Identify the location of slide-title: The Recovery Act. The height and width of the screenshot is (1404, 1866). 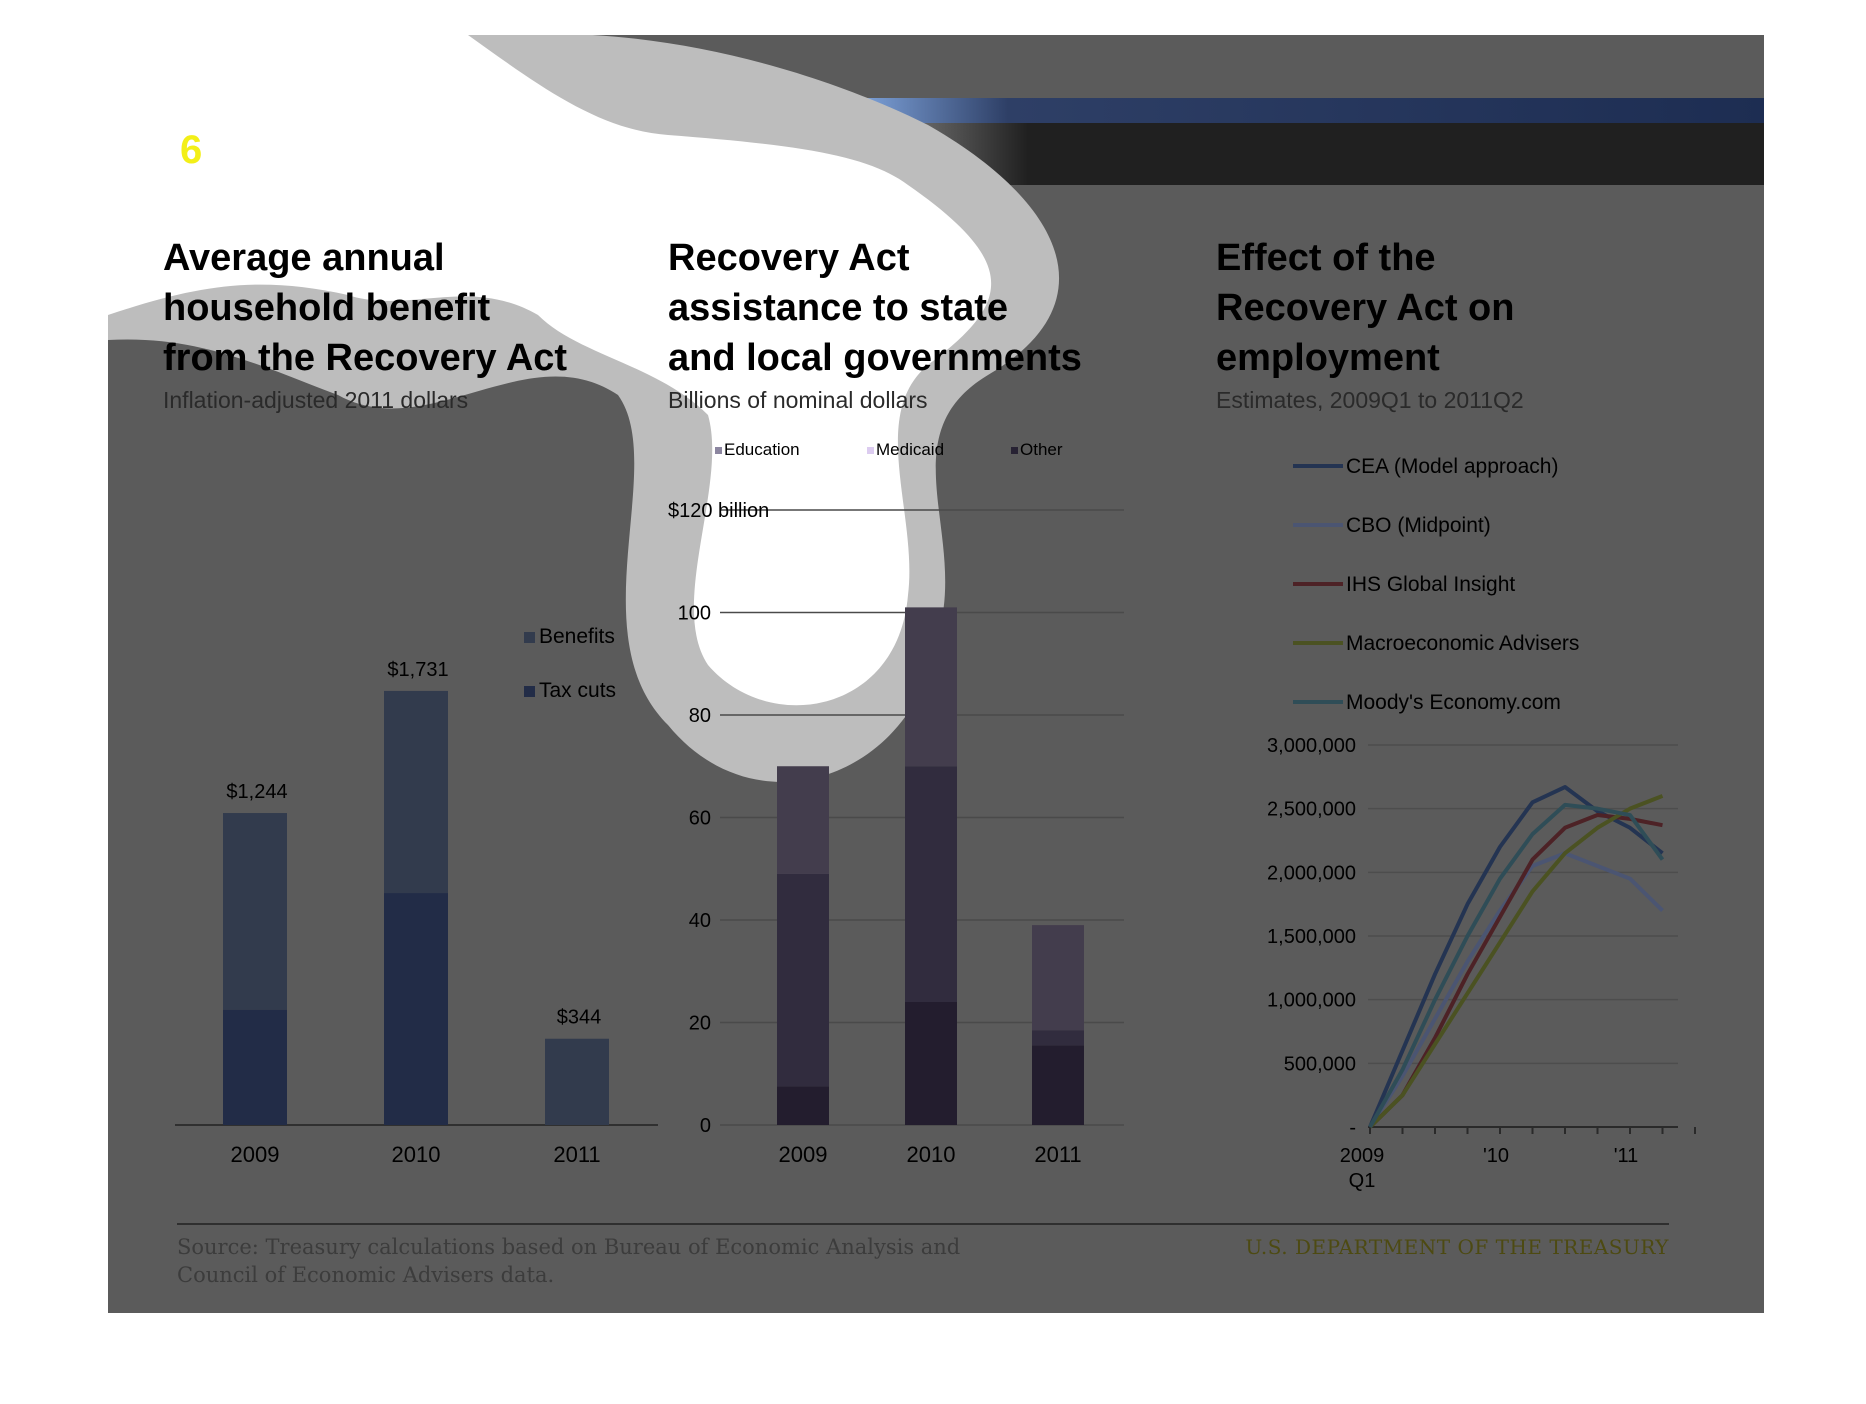
(414, 150).